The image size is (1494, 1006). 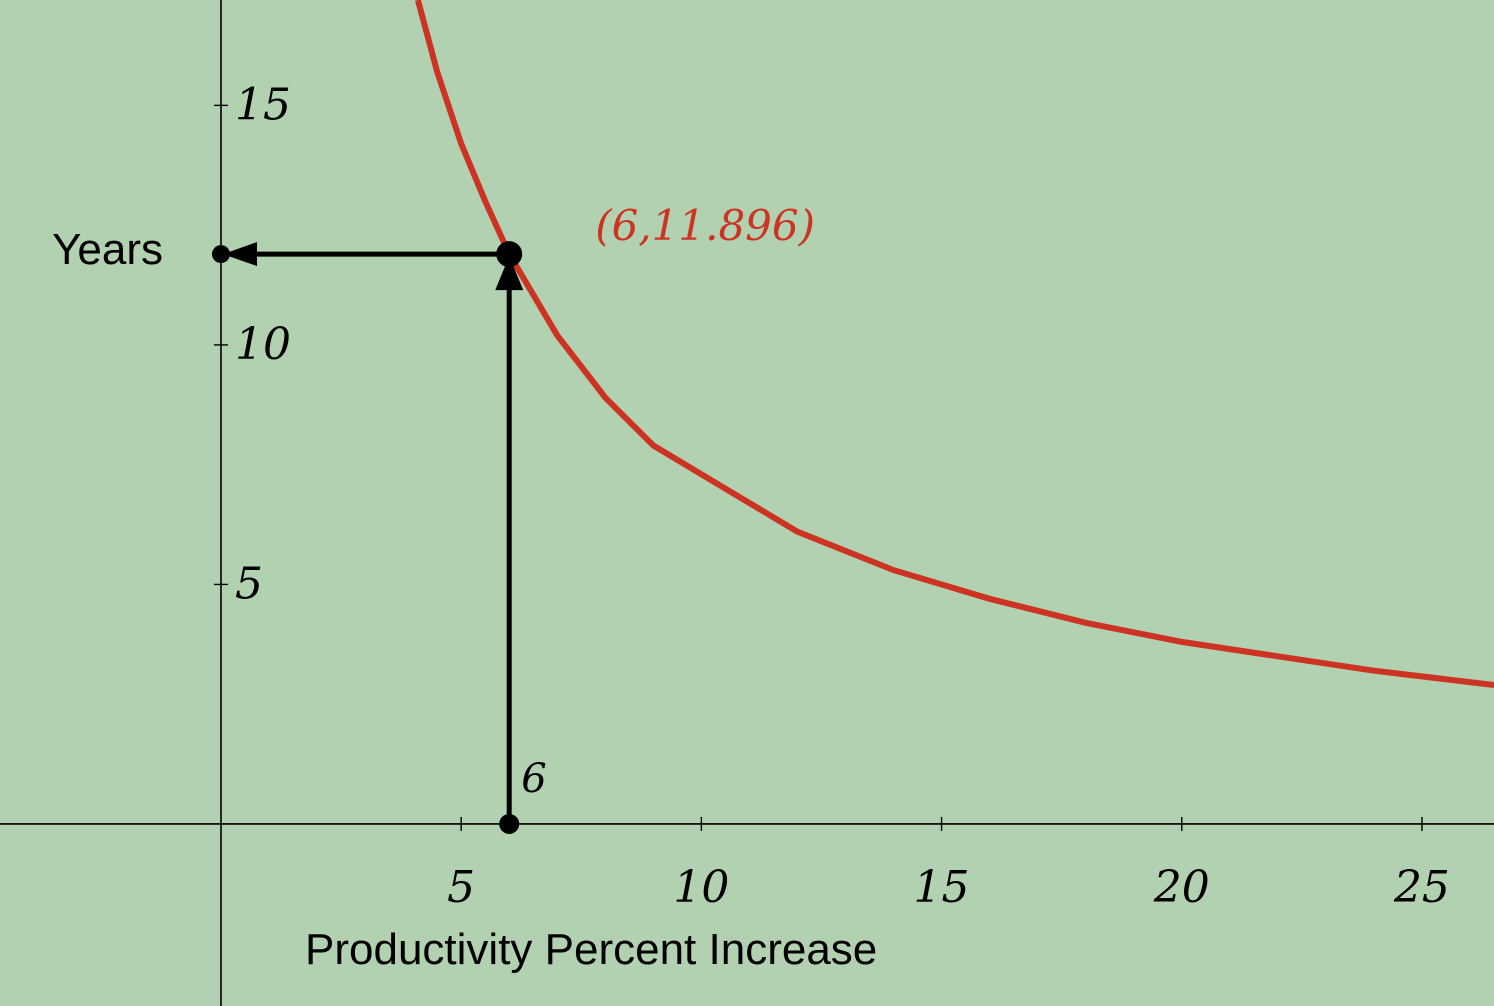 I want to click on y-axis-point-dot, so click(x=220, y=254).